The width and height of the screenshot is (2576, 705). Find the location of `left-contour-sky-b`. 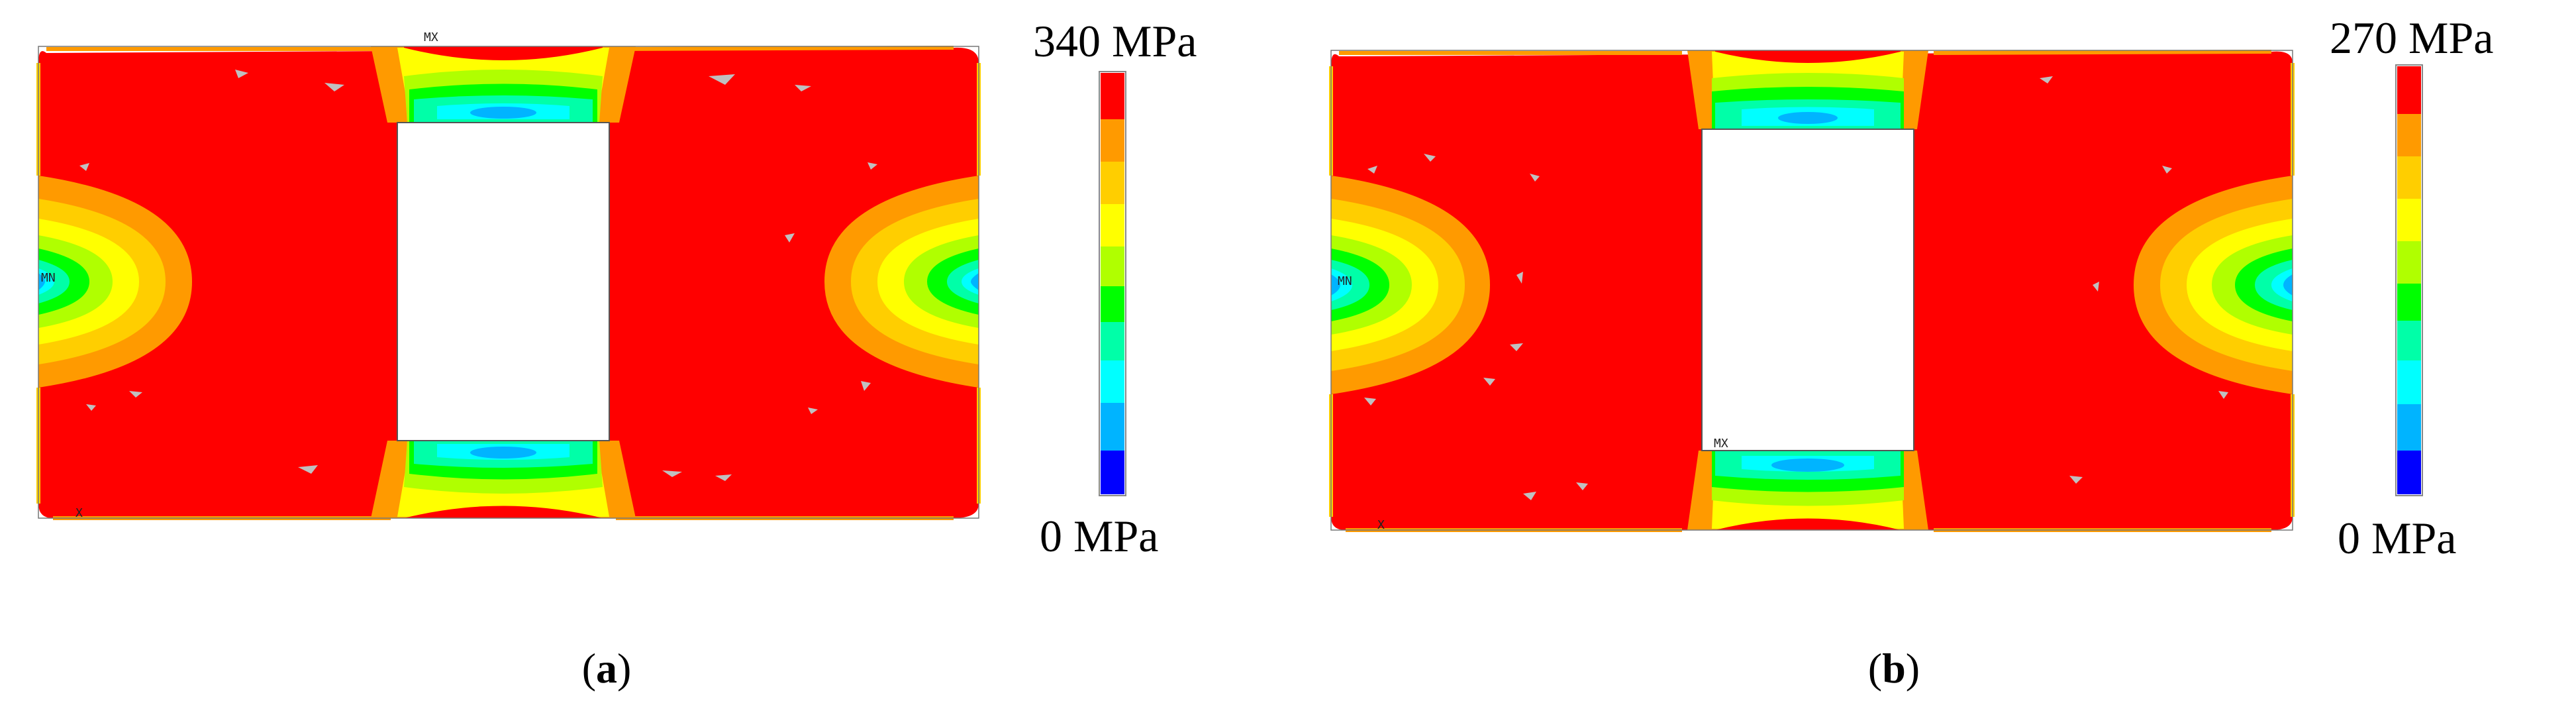

left-contour-sky-b is located at coordinates (1335, 285).